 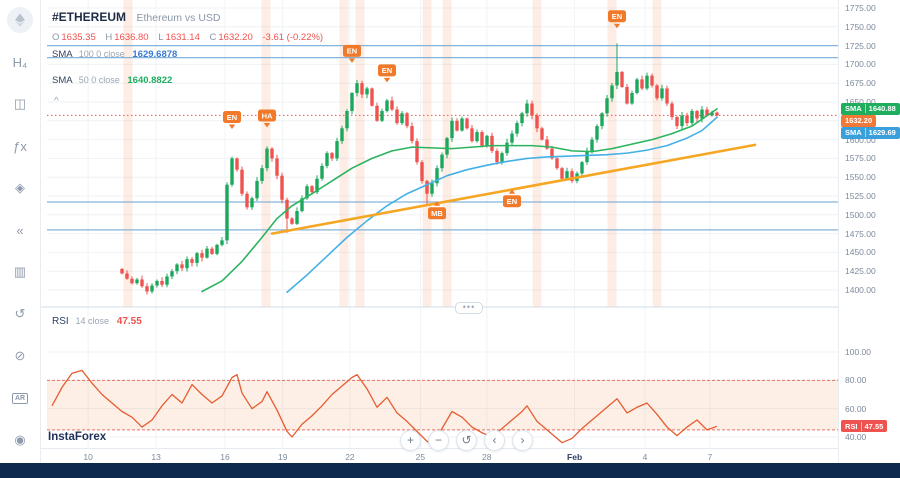 I want to click on price-axis-label: 1400.00, so click(x=860, y=290).